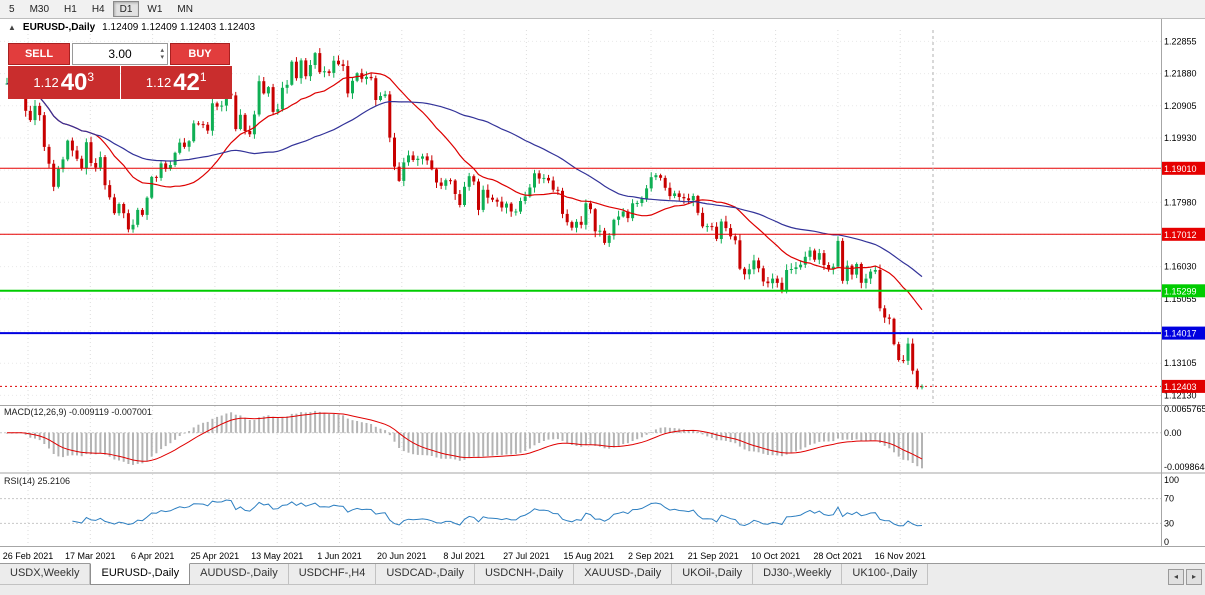  I want to click on date-tick-label: 27 Jul 2021, so click(526, 556).